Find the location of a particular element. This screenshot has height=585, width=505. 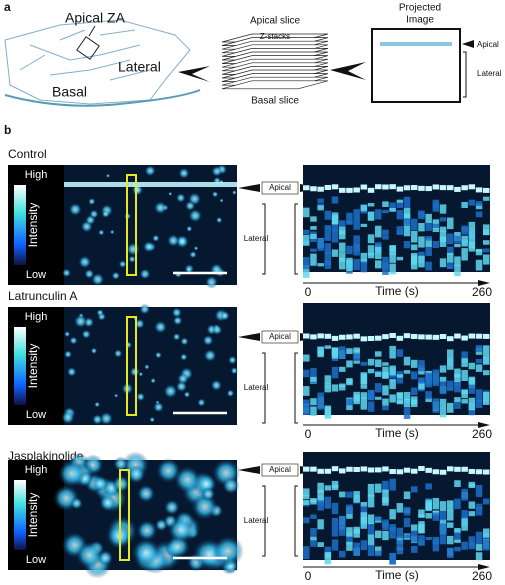

roi is located at coordinates (131, 225).